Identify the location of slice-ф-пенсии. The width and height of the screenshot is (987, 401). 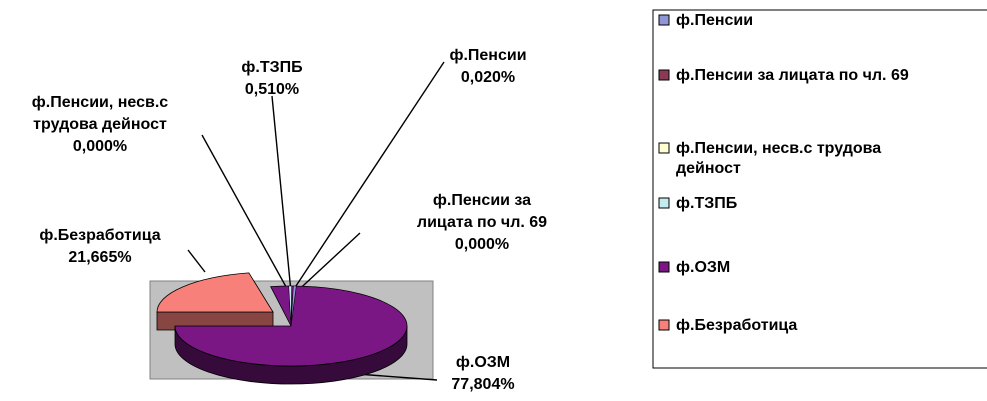
(293, 306).